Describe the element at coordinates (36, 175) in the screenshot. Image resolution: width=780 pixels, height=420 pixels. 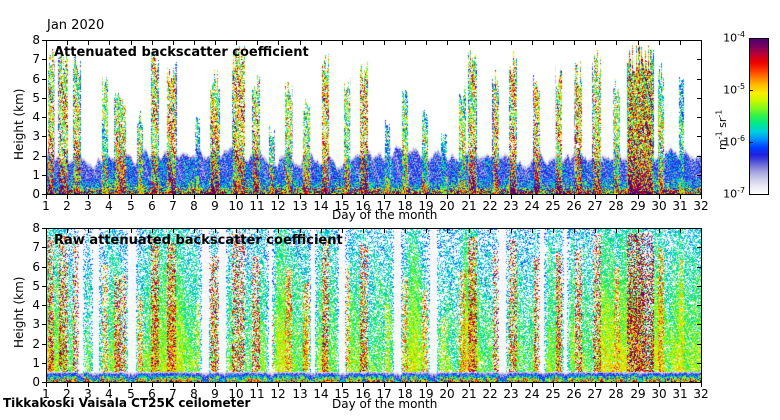
I see `y-tick-label-0-1: 1` at that location.